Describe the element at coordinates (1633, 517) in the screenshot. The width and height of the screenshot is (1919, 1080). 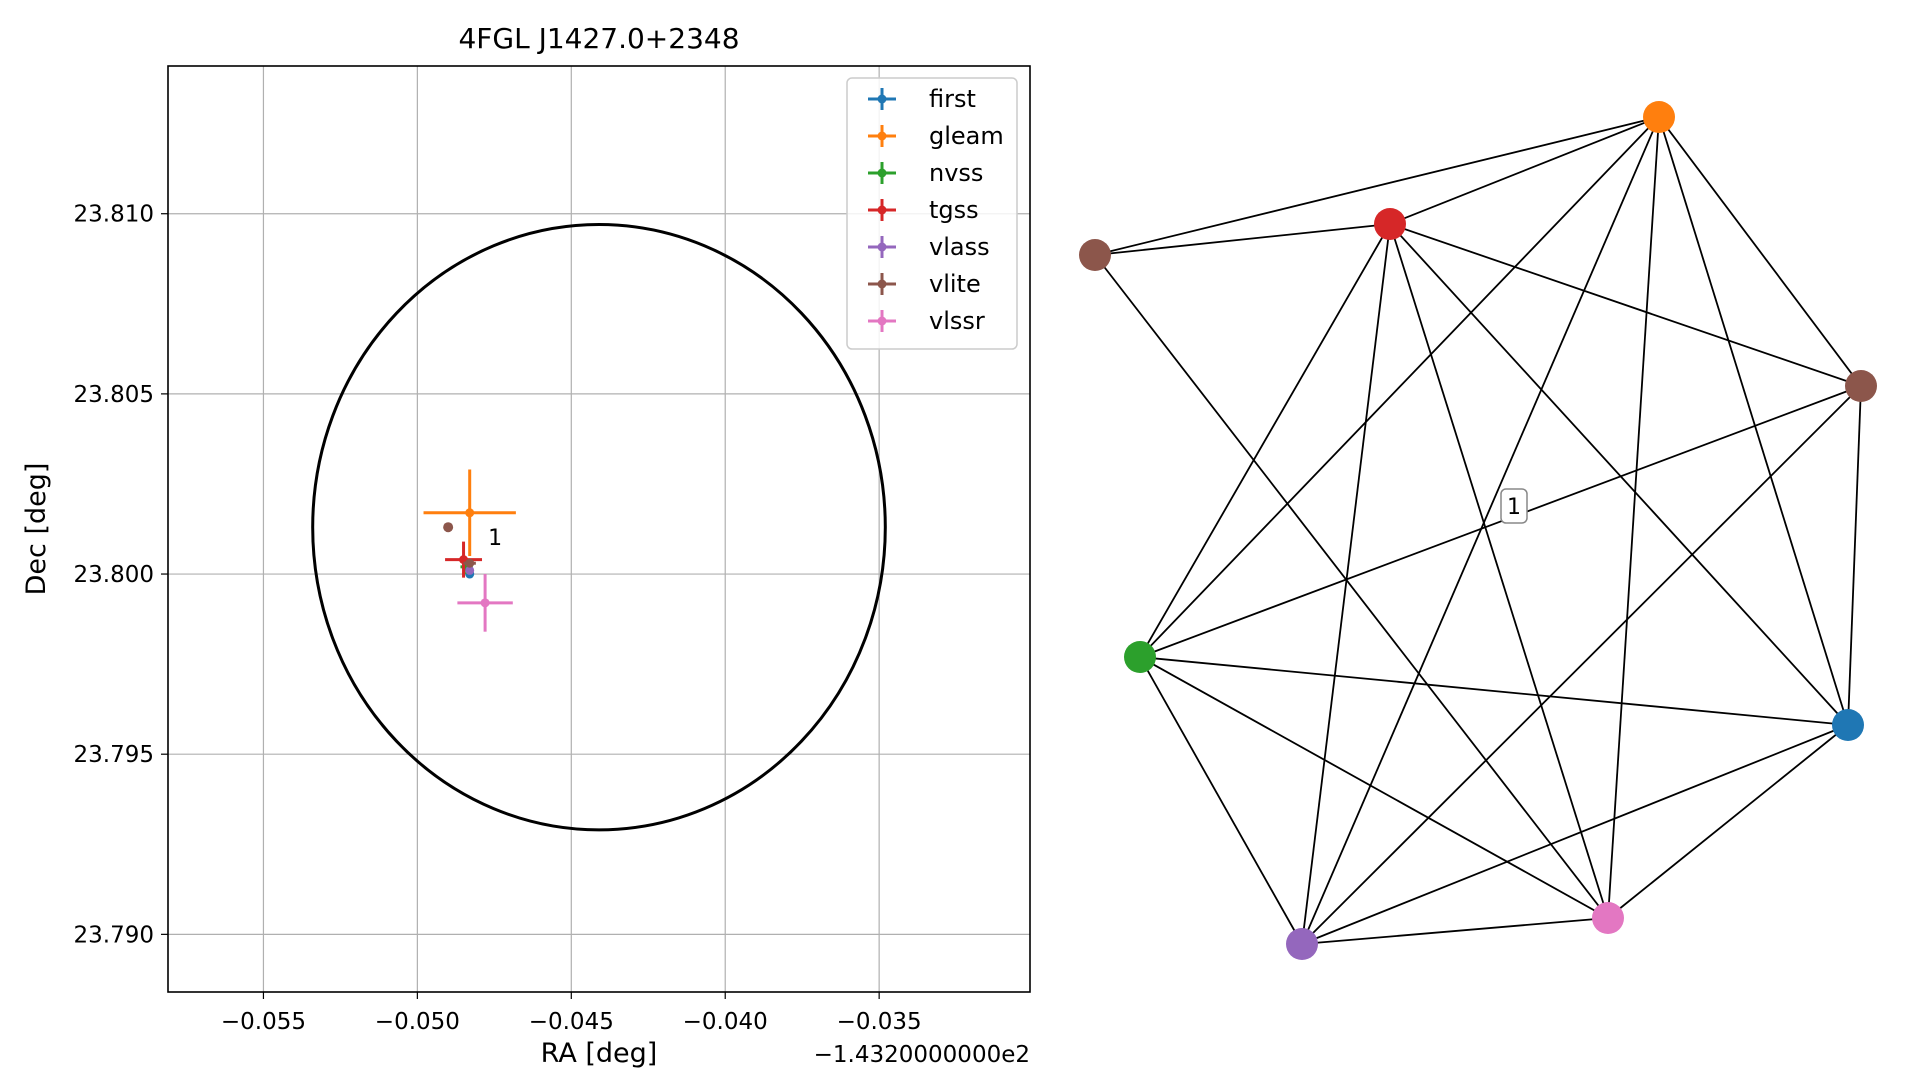
I see `edge-gleam-vlssr` at that location.